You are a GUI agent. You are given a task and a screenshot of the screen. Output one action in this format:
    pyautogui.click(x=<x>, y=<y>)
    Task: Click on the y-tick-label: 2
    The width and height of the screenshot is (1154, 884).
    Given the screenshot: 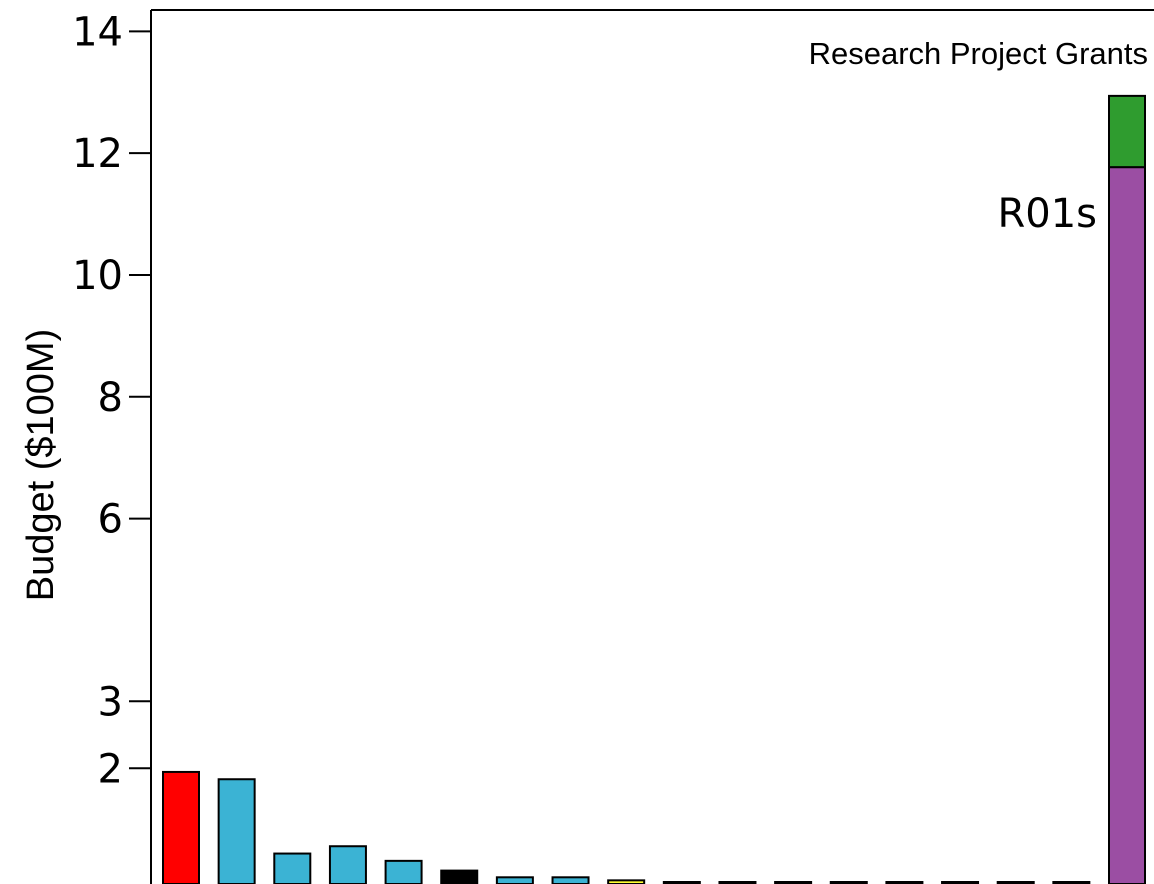 What is the action you would take?
    pyautogui.click(x=110, y=769)
    